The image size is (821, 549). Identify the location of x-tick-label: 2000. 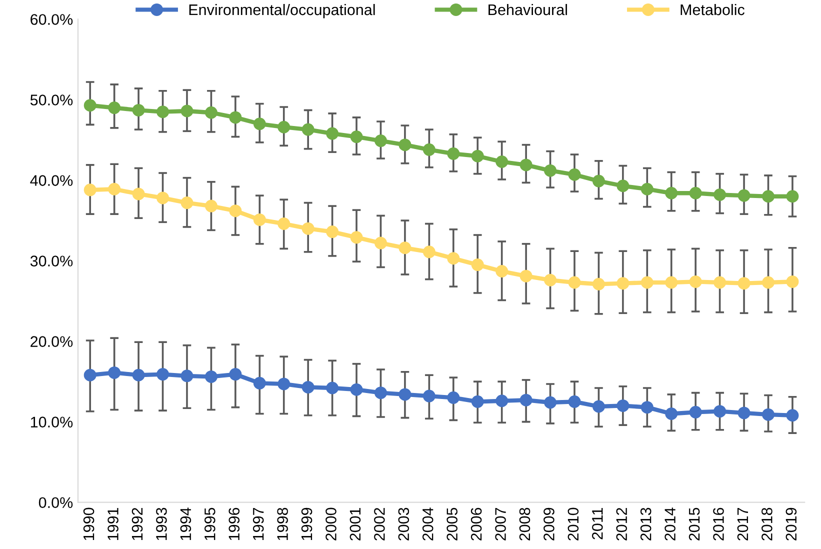
(331, 524).